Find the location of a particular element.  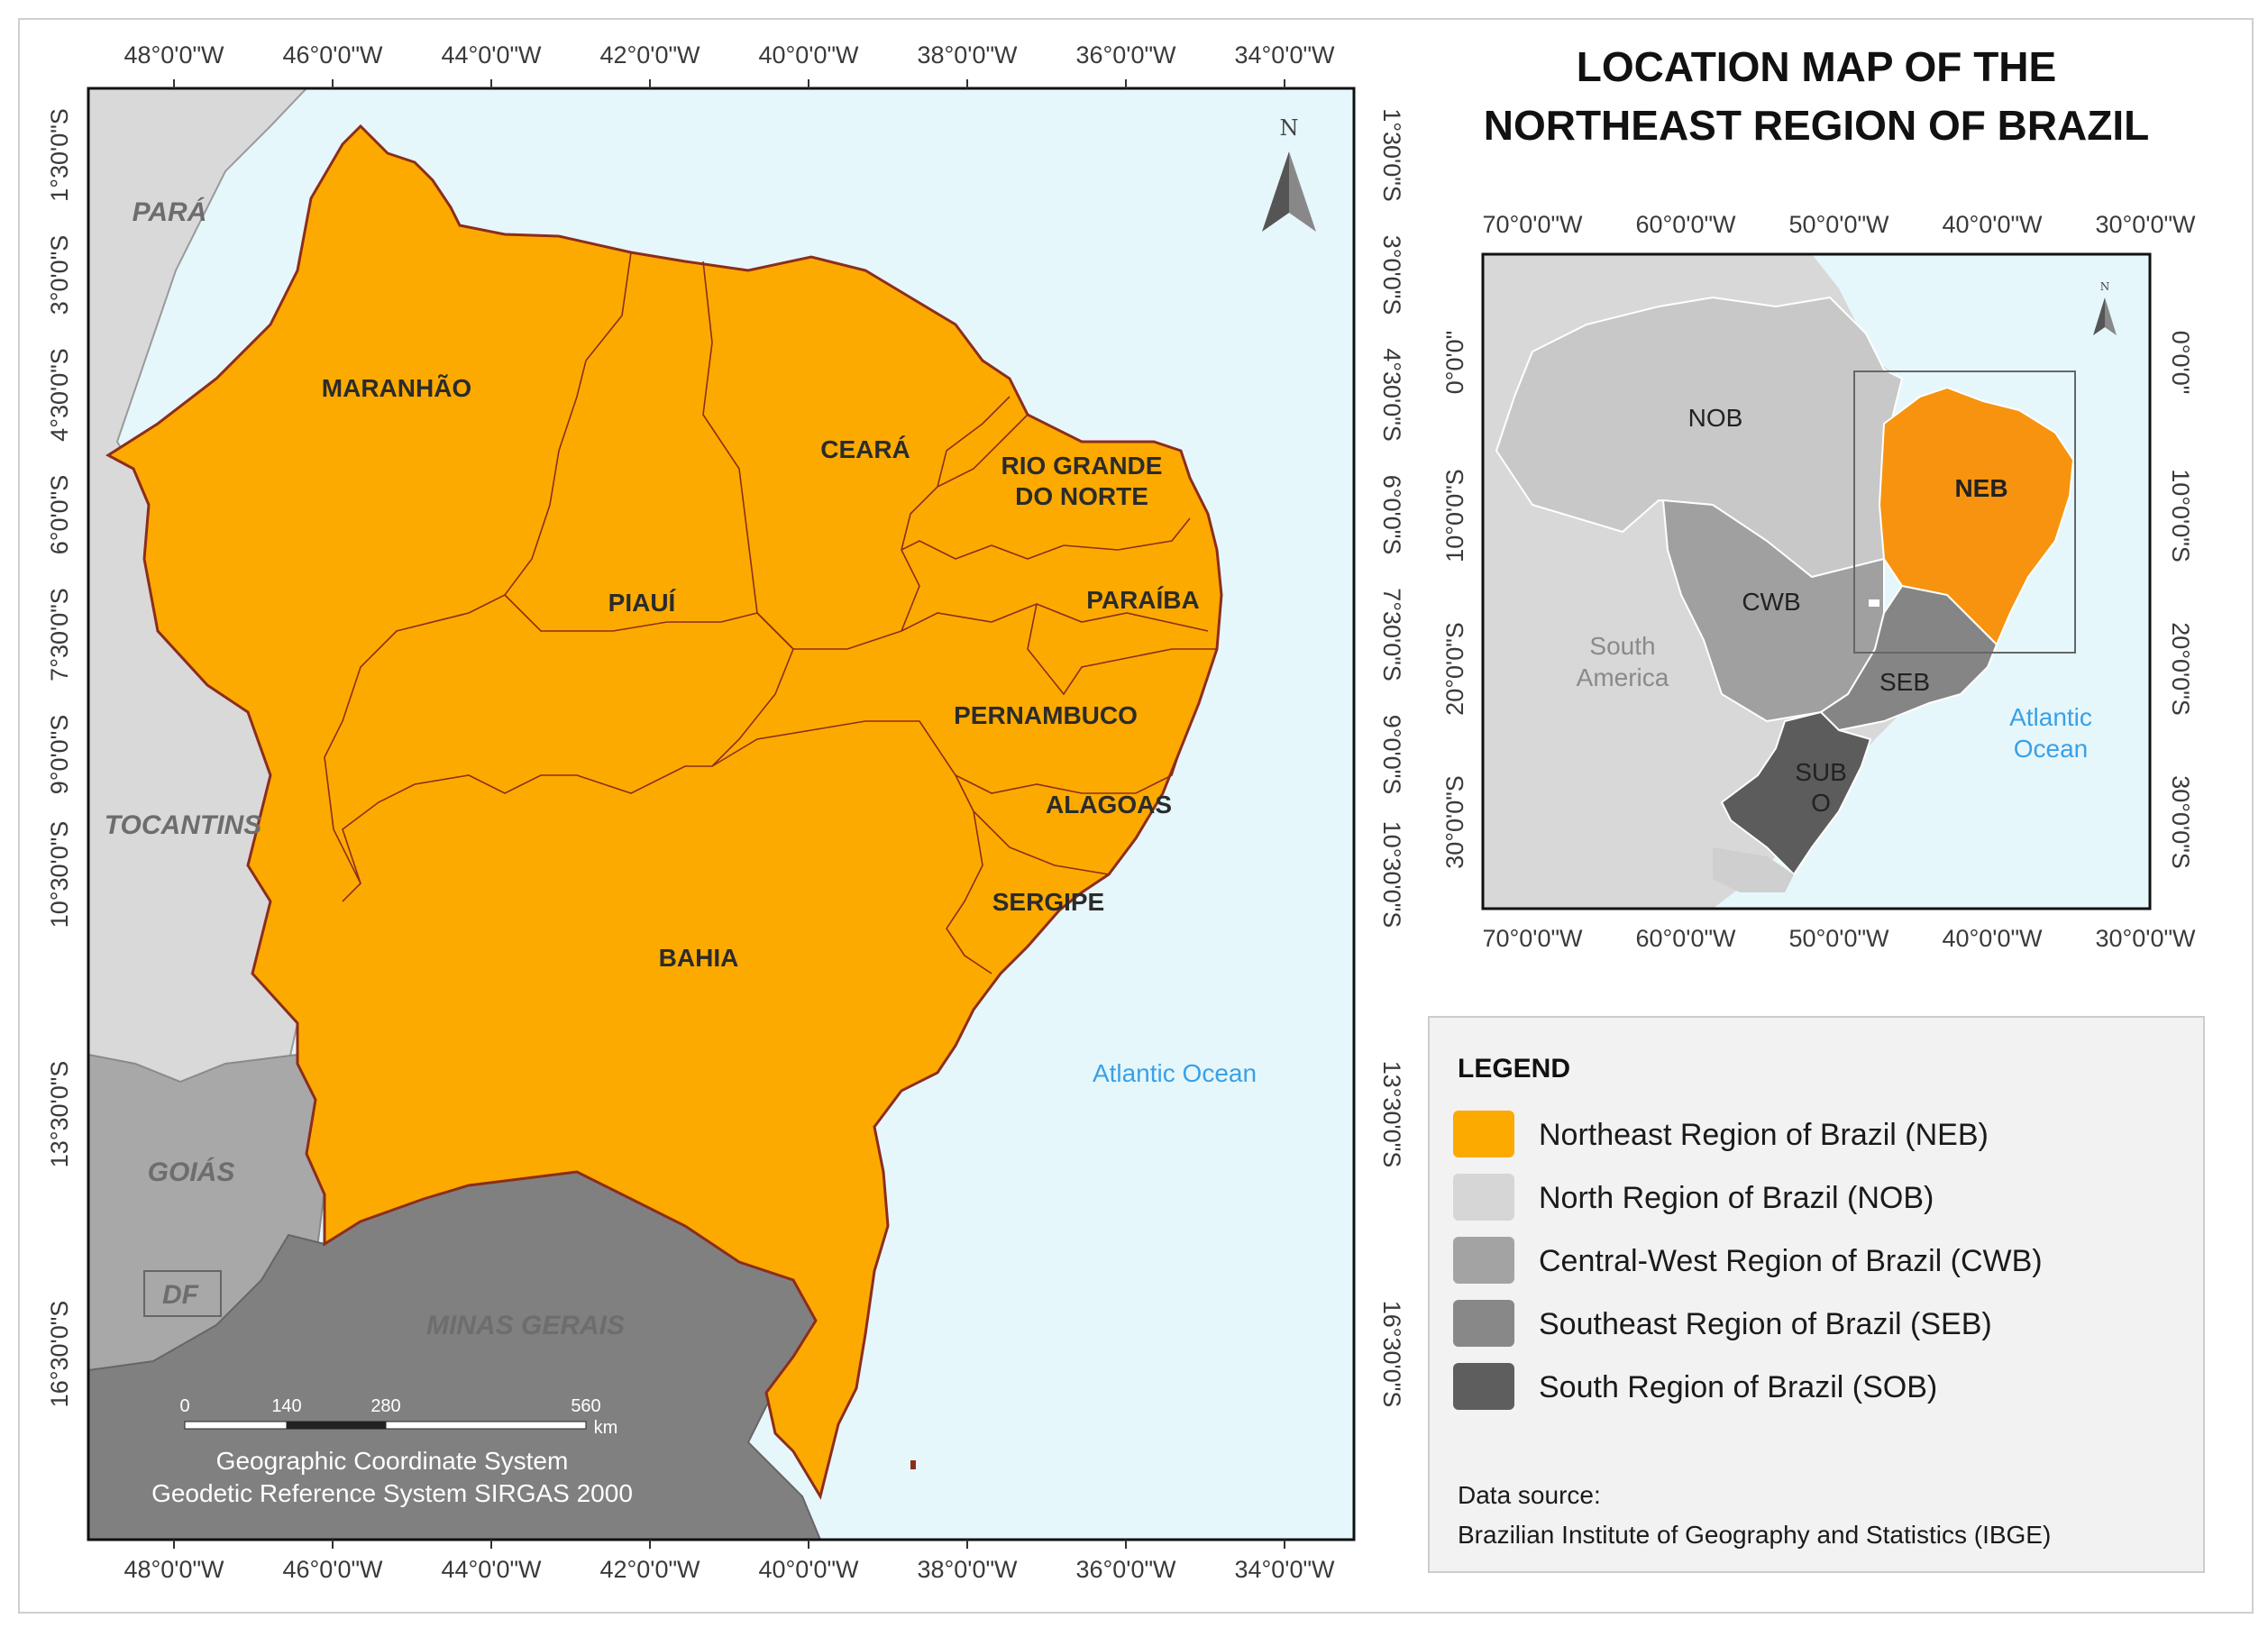

title-line1: LOCATION MAP OF THE is located at coordinates (1817, 66).